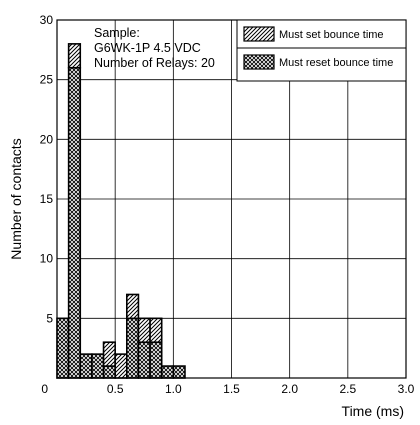 The image size is (420, 425). Describe the element at coordinates (47, 199) in the screenshot. I see `y-tick-label: 15` at that location.